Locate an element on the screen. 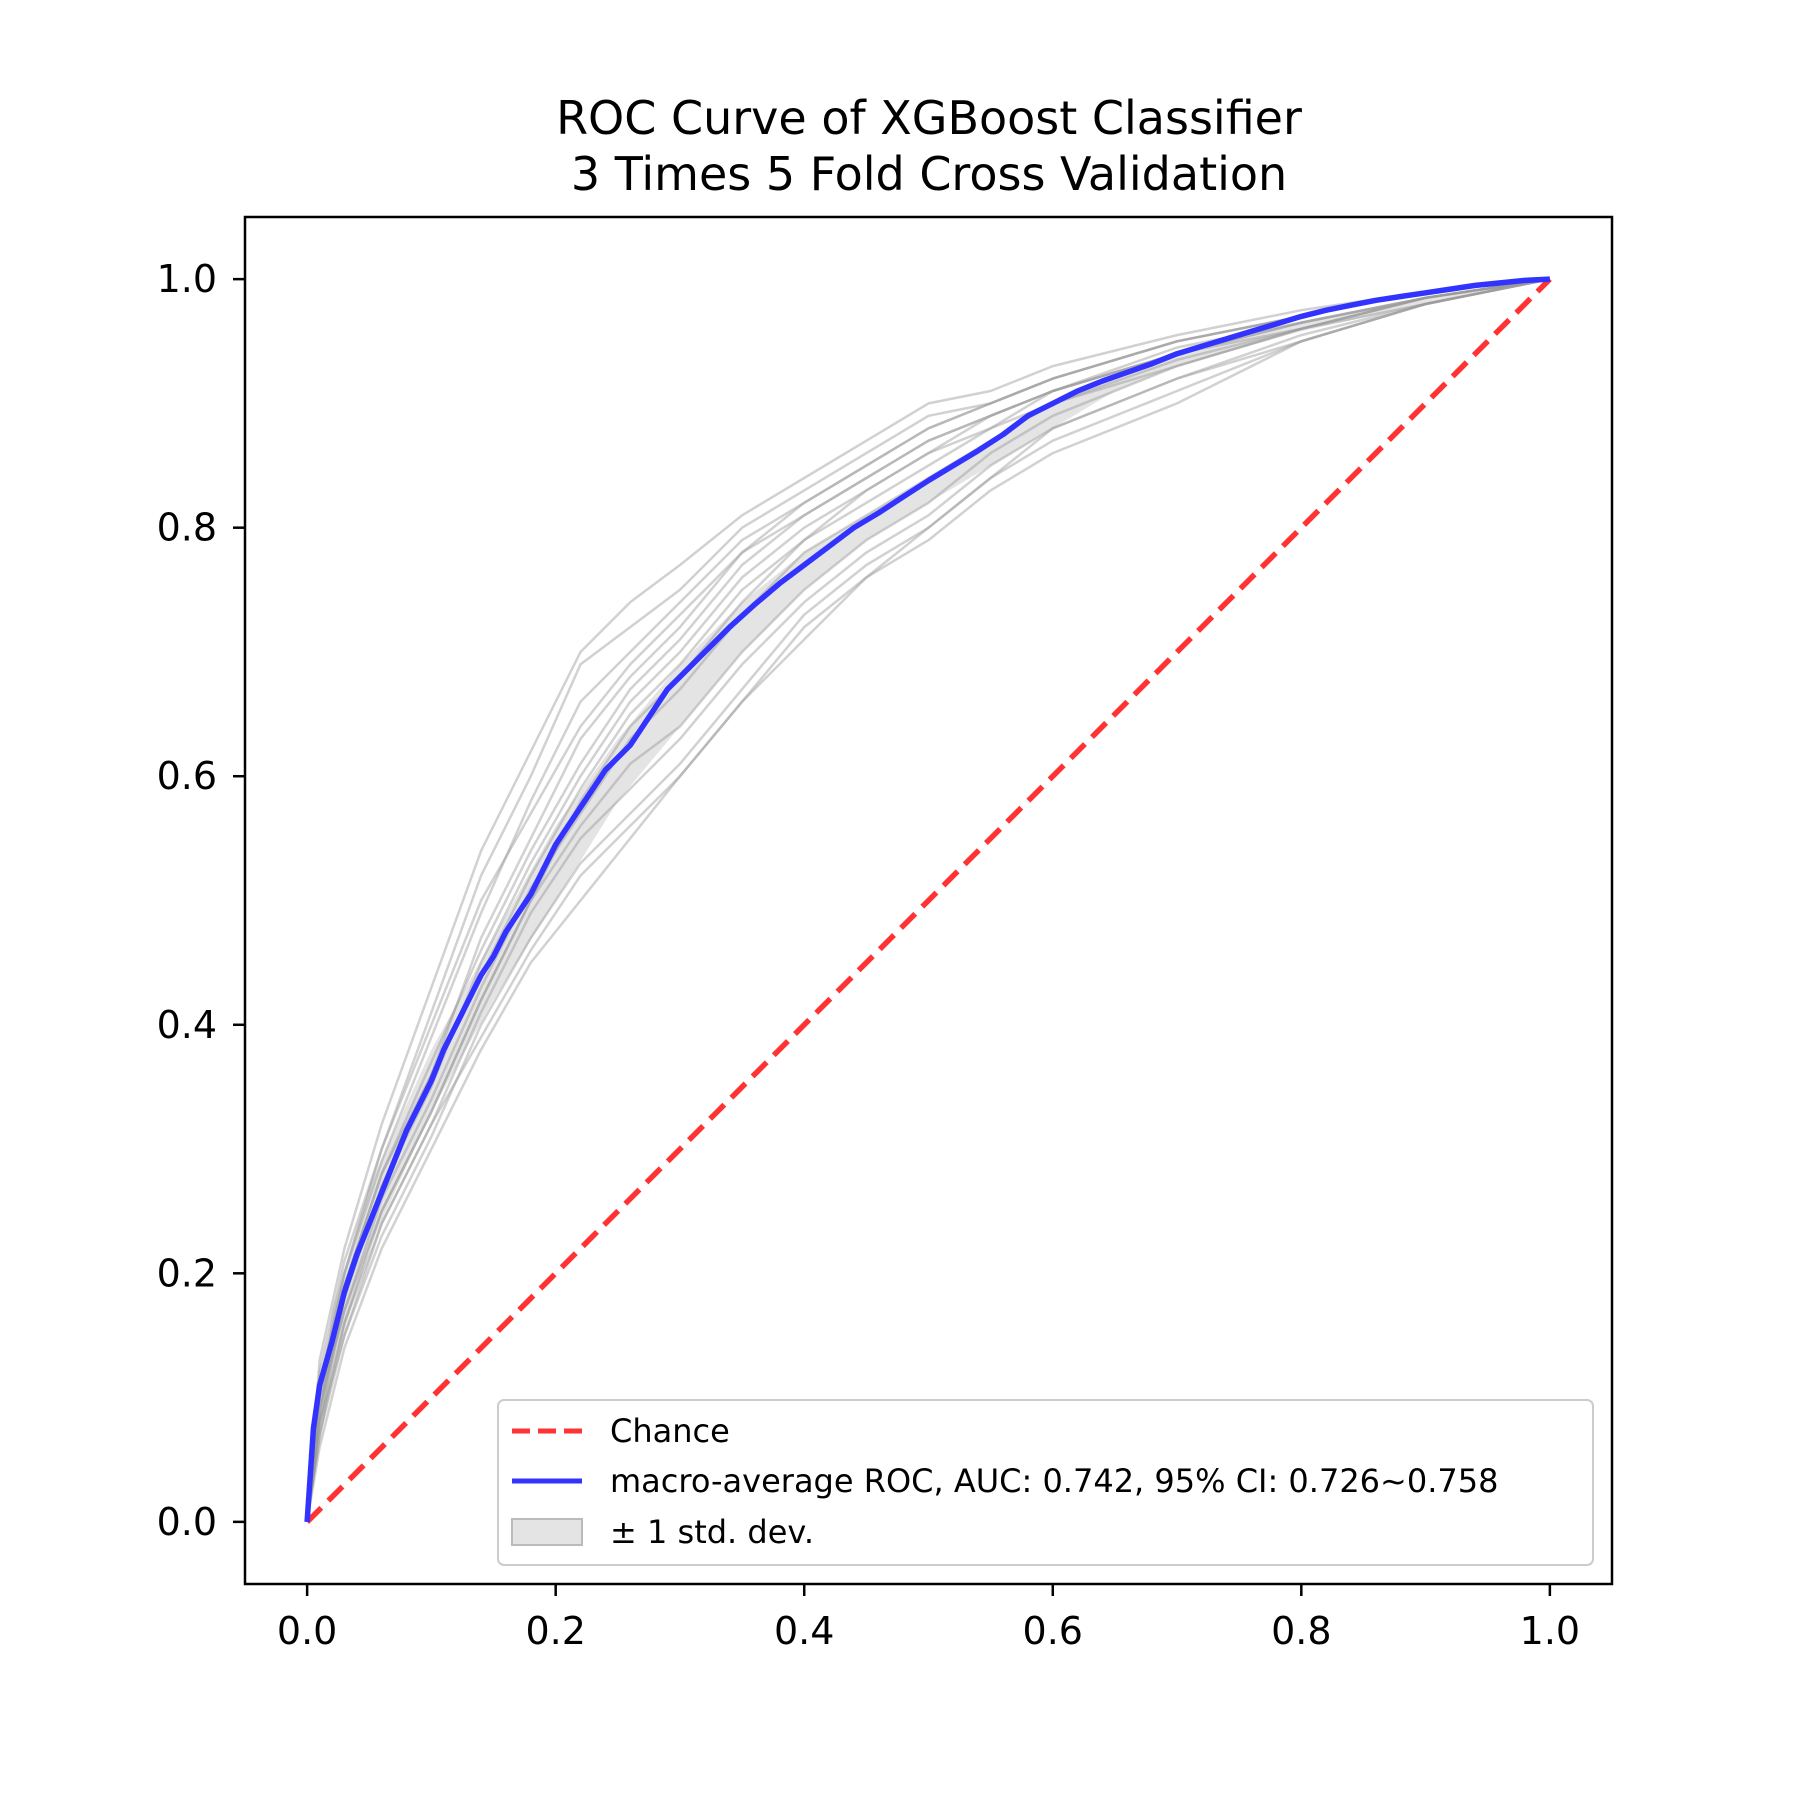  y-tick-label-2: 0.4 is located at coordinates (187, 1025).